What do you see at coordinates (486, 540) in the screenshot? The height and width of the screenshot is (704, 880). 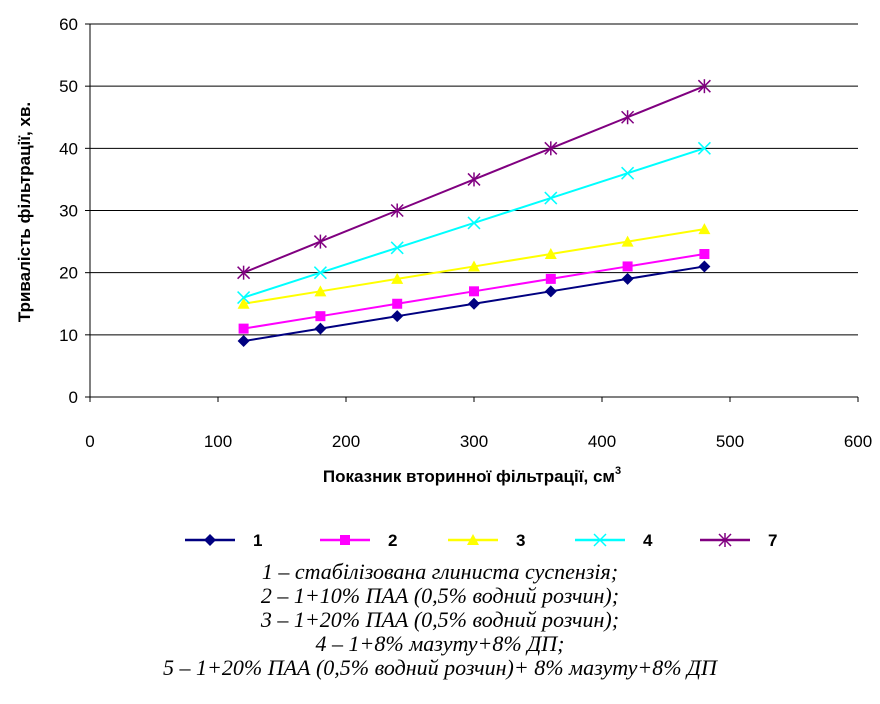 I see `legend-item-3: 3` at bounding box center [486, 540].